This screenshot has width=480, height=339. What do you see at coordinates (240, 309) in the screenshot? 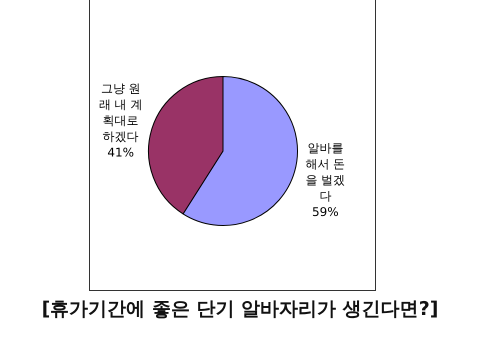
I see `text: [휴가기간에 좋은 단기 알바자리가 생긴다면?]` at bounding box center [240, 309].